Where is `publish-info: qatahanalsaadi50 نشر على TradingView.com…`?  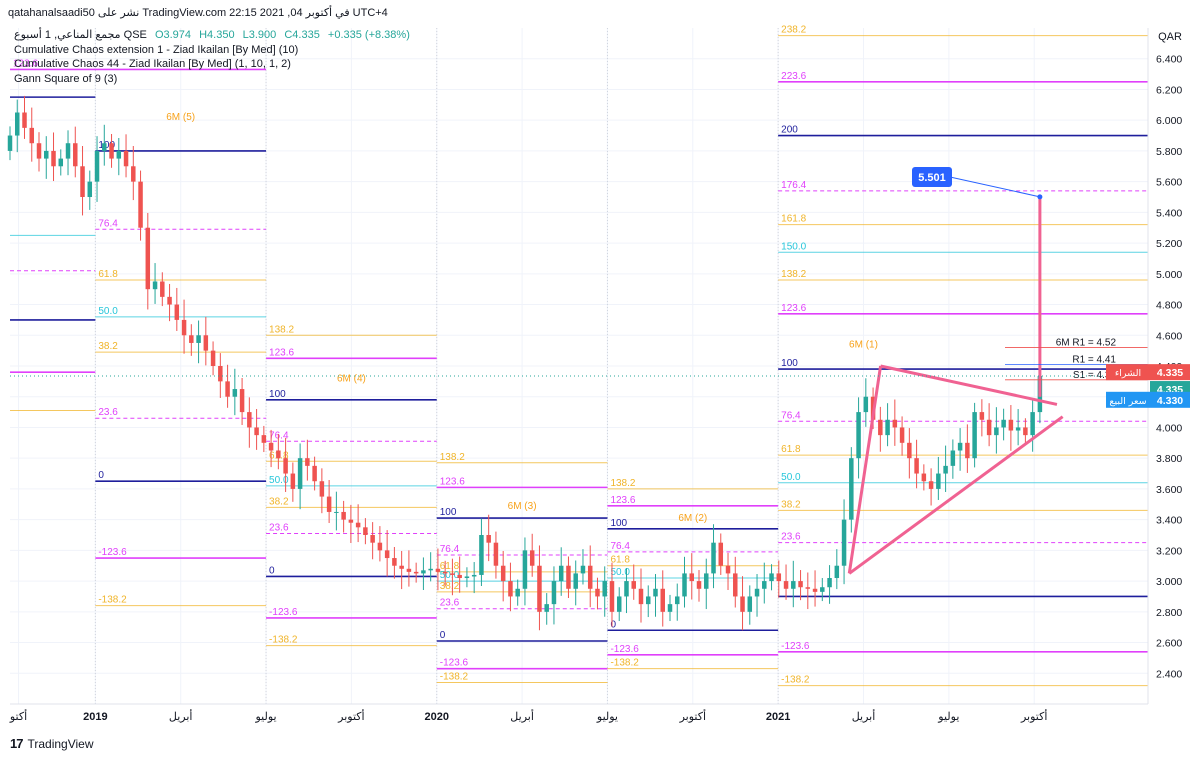
publish-info: qatahanalsaadi50 نشر على TradingView.com… is located at coordinates (198, 13).